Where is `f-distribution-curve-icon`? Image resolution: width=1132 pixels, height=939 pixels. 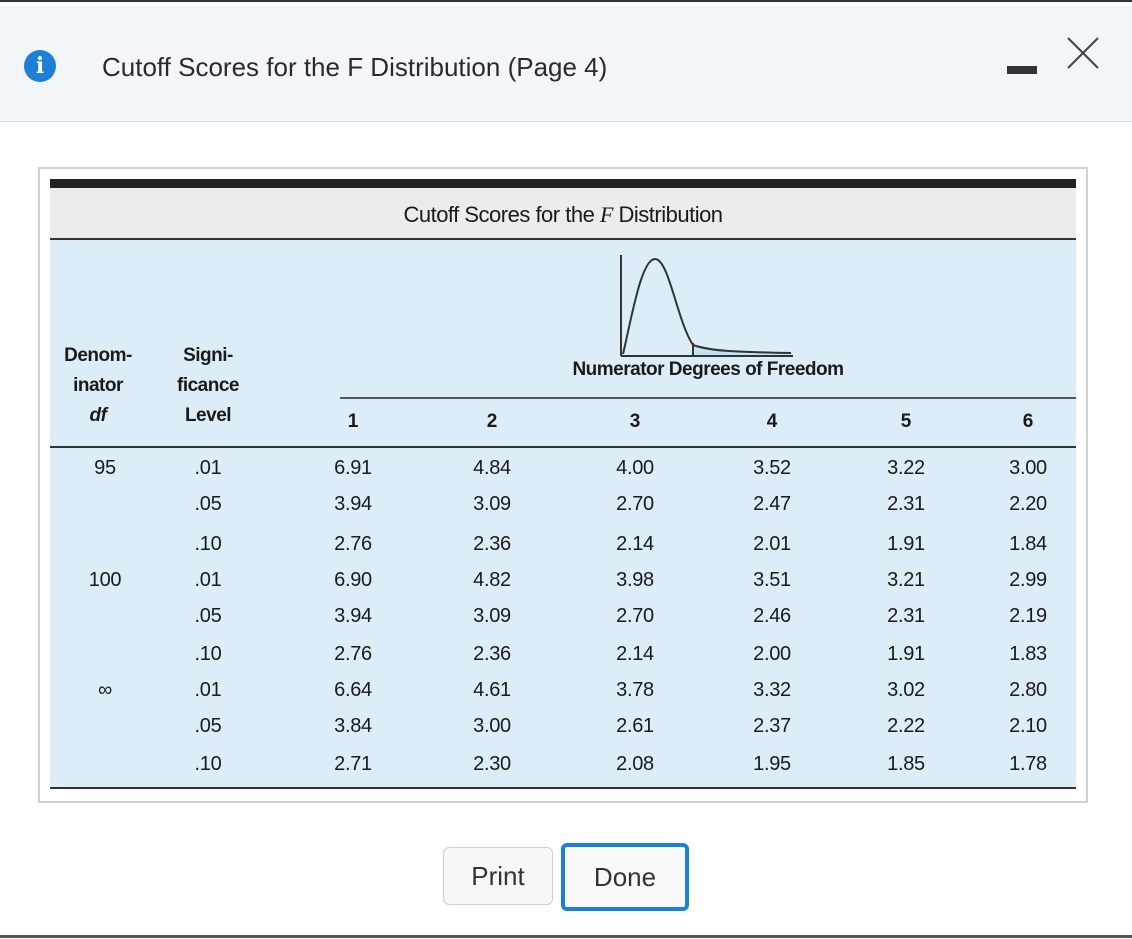 f-distribution-curve-icon is located at coordinates (706, 306).